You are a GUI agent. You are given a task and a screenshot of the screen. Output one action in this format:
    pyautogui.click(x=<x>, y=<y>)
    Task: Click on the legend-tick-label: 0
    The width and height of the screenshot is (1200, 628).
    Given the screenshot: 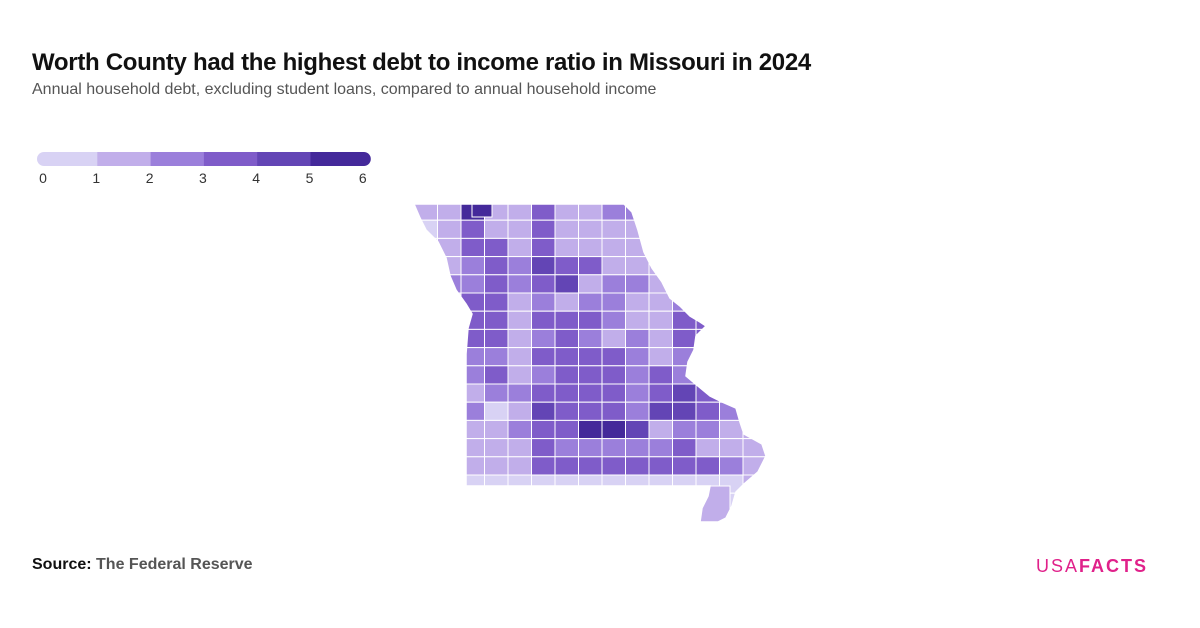 What is the action you would take?
    pyautogui.click(x=43, y=178)
    